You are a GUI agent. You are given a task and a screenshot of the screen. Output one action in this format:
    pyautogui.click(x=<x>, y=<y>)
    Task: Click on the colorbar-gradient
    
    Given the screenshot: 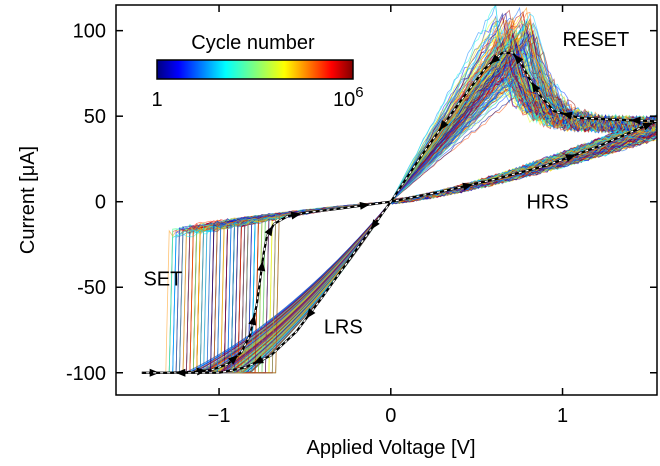 What is the action you would take?
    pyautogui.click(x=255, y=69)
    